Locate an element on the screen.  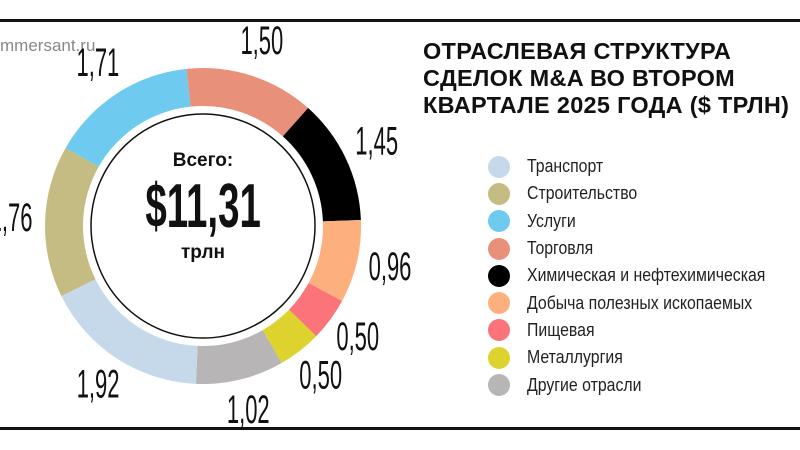
legend-item: Химическая и нефтехимическая is located at coordinates (643, 275).